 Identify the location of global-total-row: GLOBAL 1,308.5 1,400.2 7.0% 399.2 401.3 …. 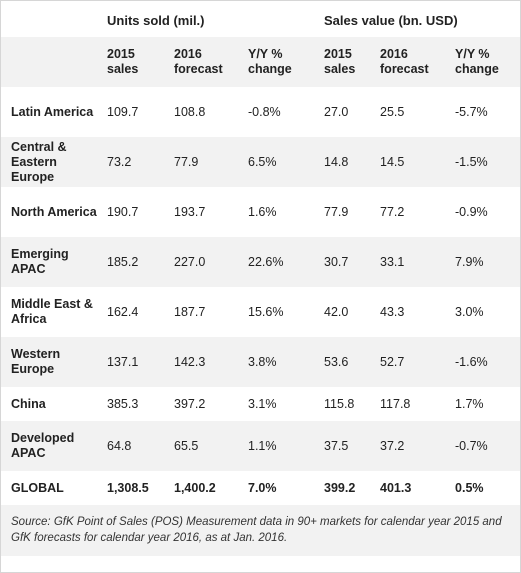
(261, 488).